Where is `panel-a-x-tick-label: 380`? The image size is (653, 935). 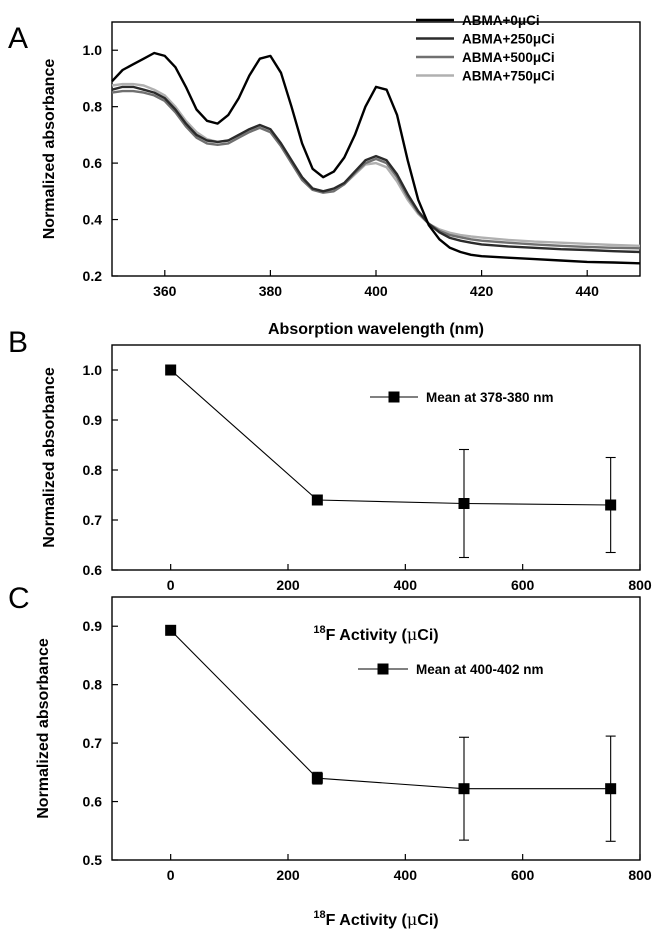
panel-a-x-tick-label: 380 is located at coordinates (271, 291).